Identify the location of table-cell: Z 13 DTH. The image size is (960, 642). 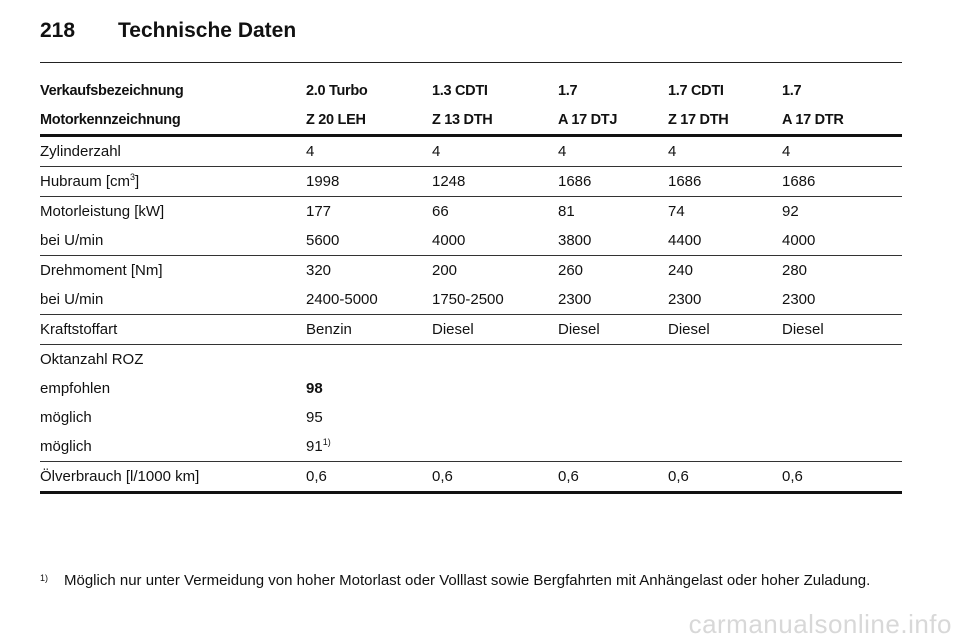
(462, 120).